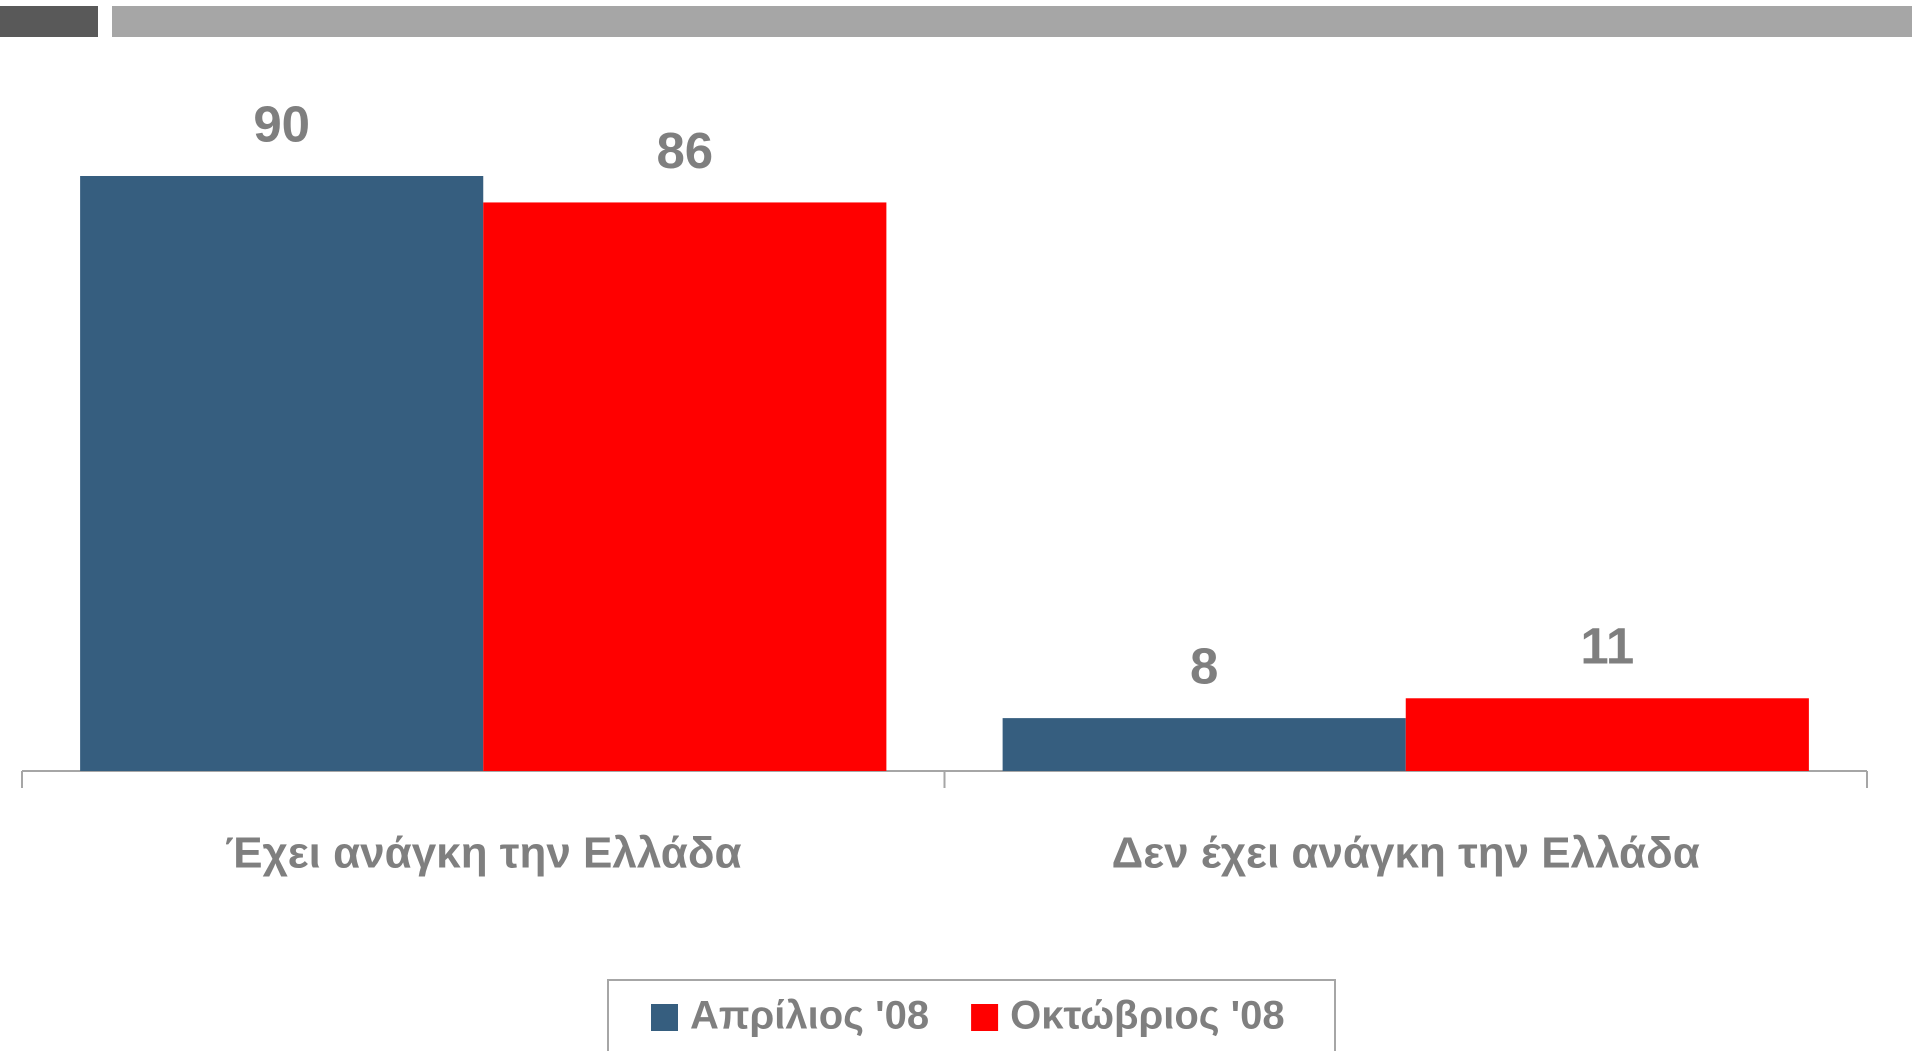  I want to click on data-label: 8, so click(1204, 666).